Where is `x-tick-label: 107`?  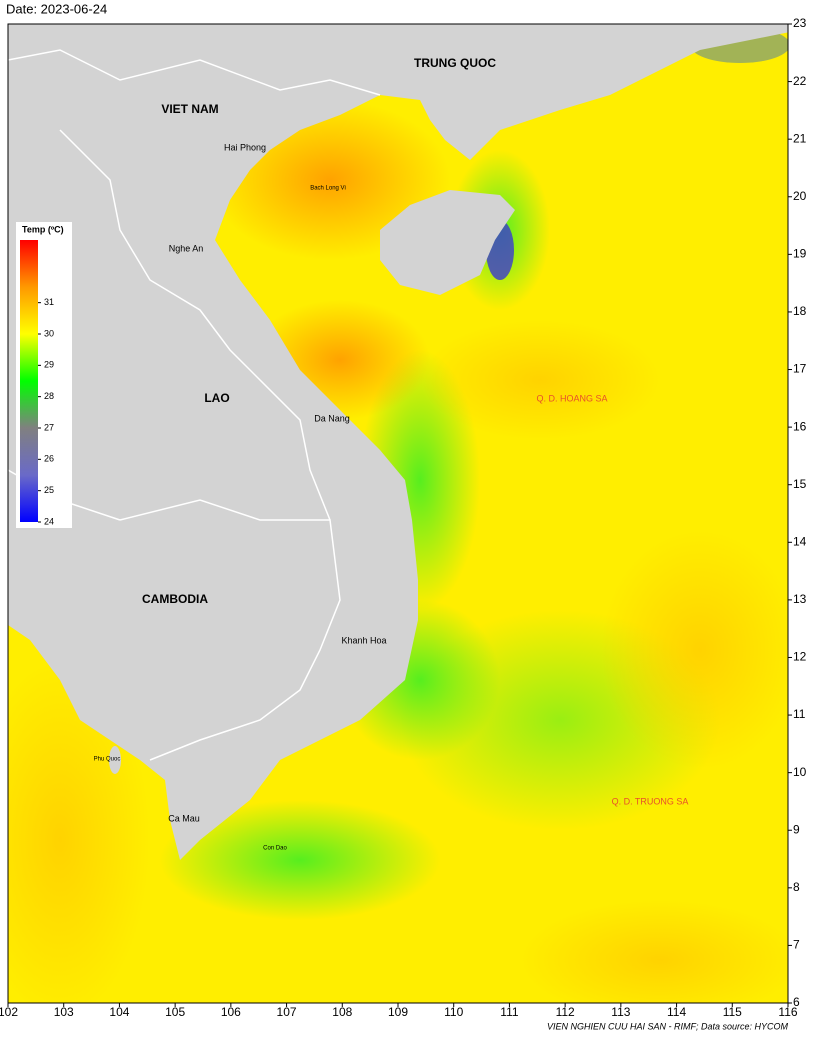
x-tick-label: 107 is located at coordinates (287, 1012).